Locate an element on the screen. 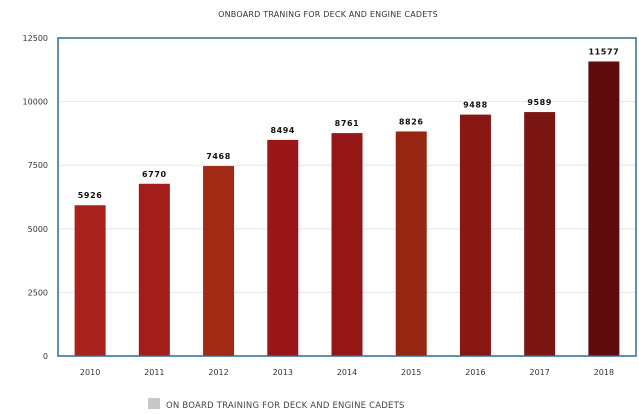  data-label: 8761 is located at coordinates (347, 123).